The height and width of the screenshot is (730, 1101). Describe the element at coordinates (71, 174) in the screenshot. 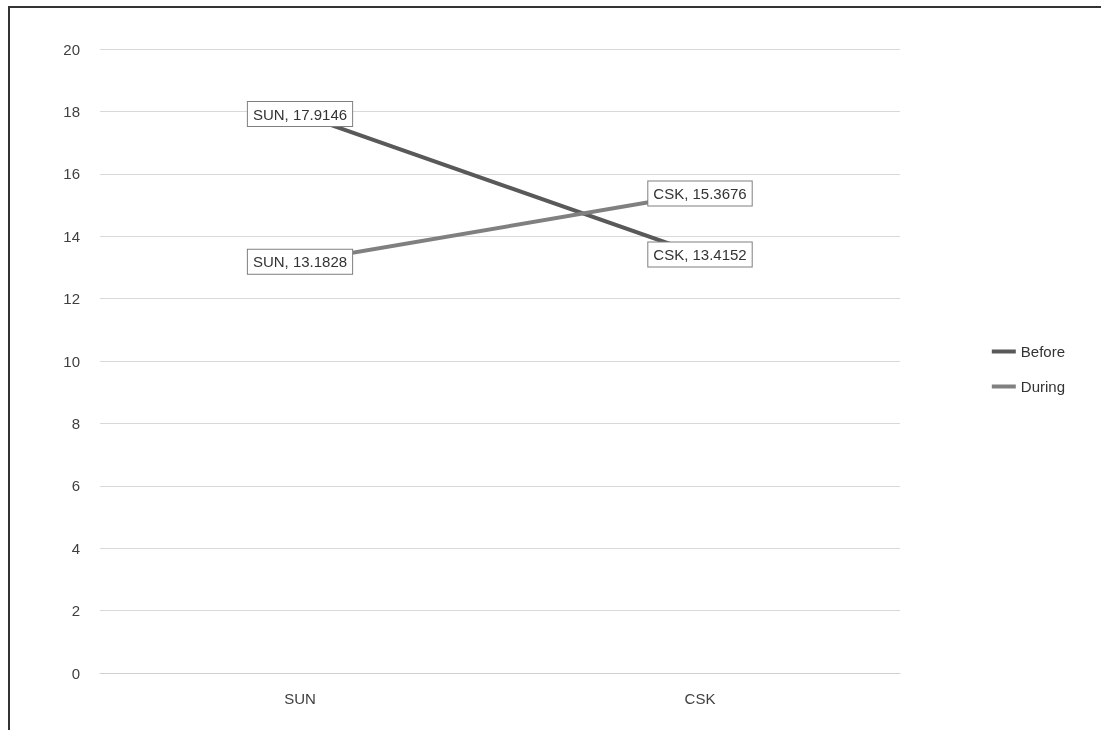

I see `y-tick-label: 16` at that location.